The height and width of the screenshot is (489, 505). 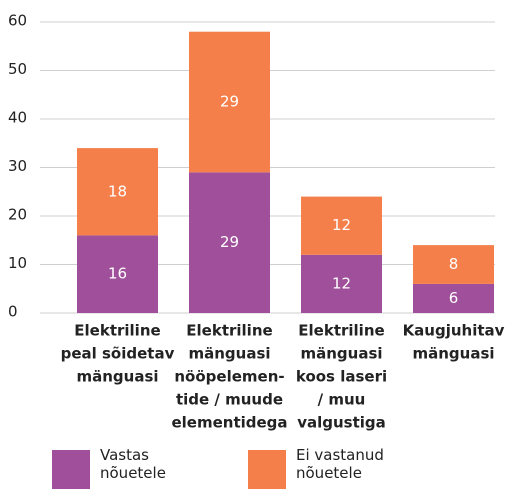 I want to click on x-tick-label: valgustiga, so click(x=341, y=423).